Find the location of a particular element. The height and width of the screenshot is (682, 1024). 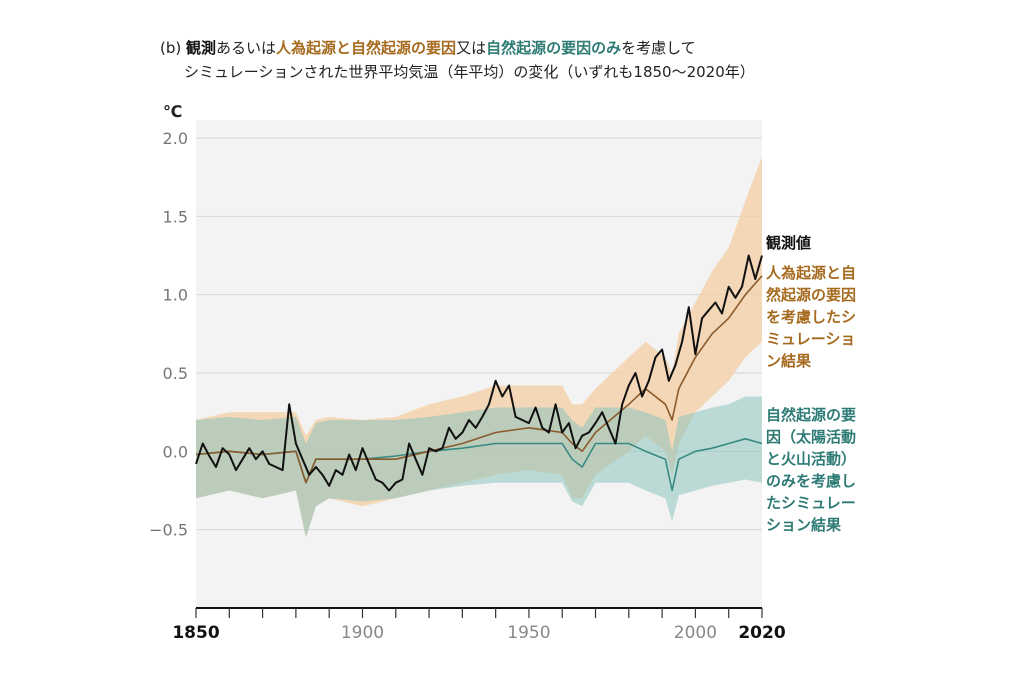

y-unit-label: ℃ is located at coordinates (172, 111).